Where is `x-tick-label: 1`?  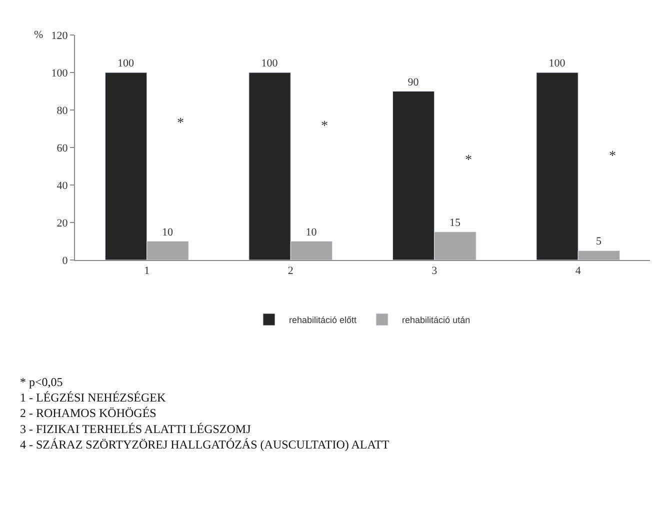 x-tick-label: 1 is located at coordinates (147, 271).